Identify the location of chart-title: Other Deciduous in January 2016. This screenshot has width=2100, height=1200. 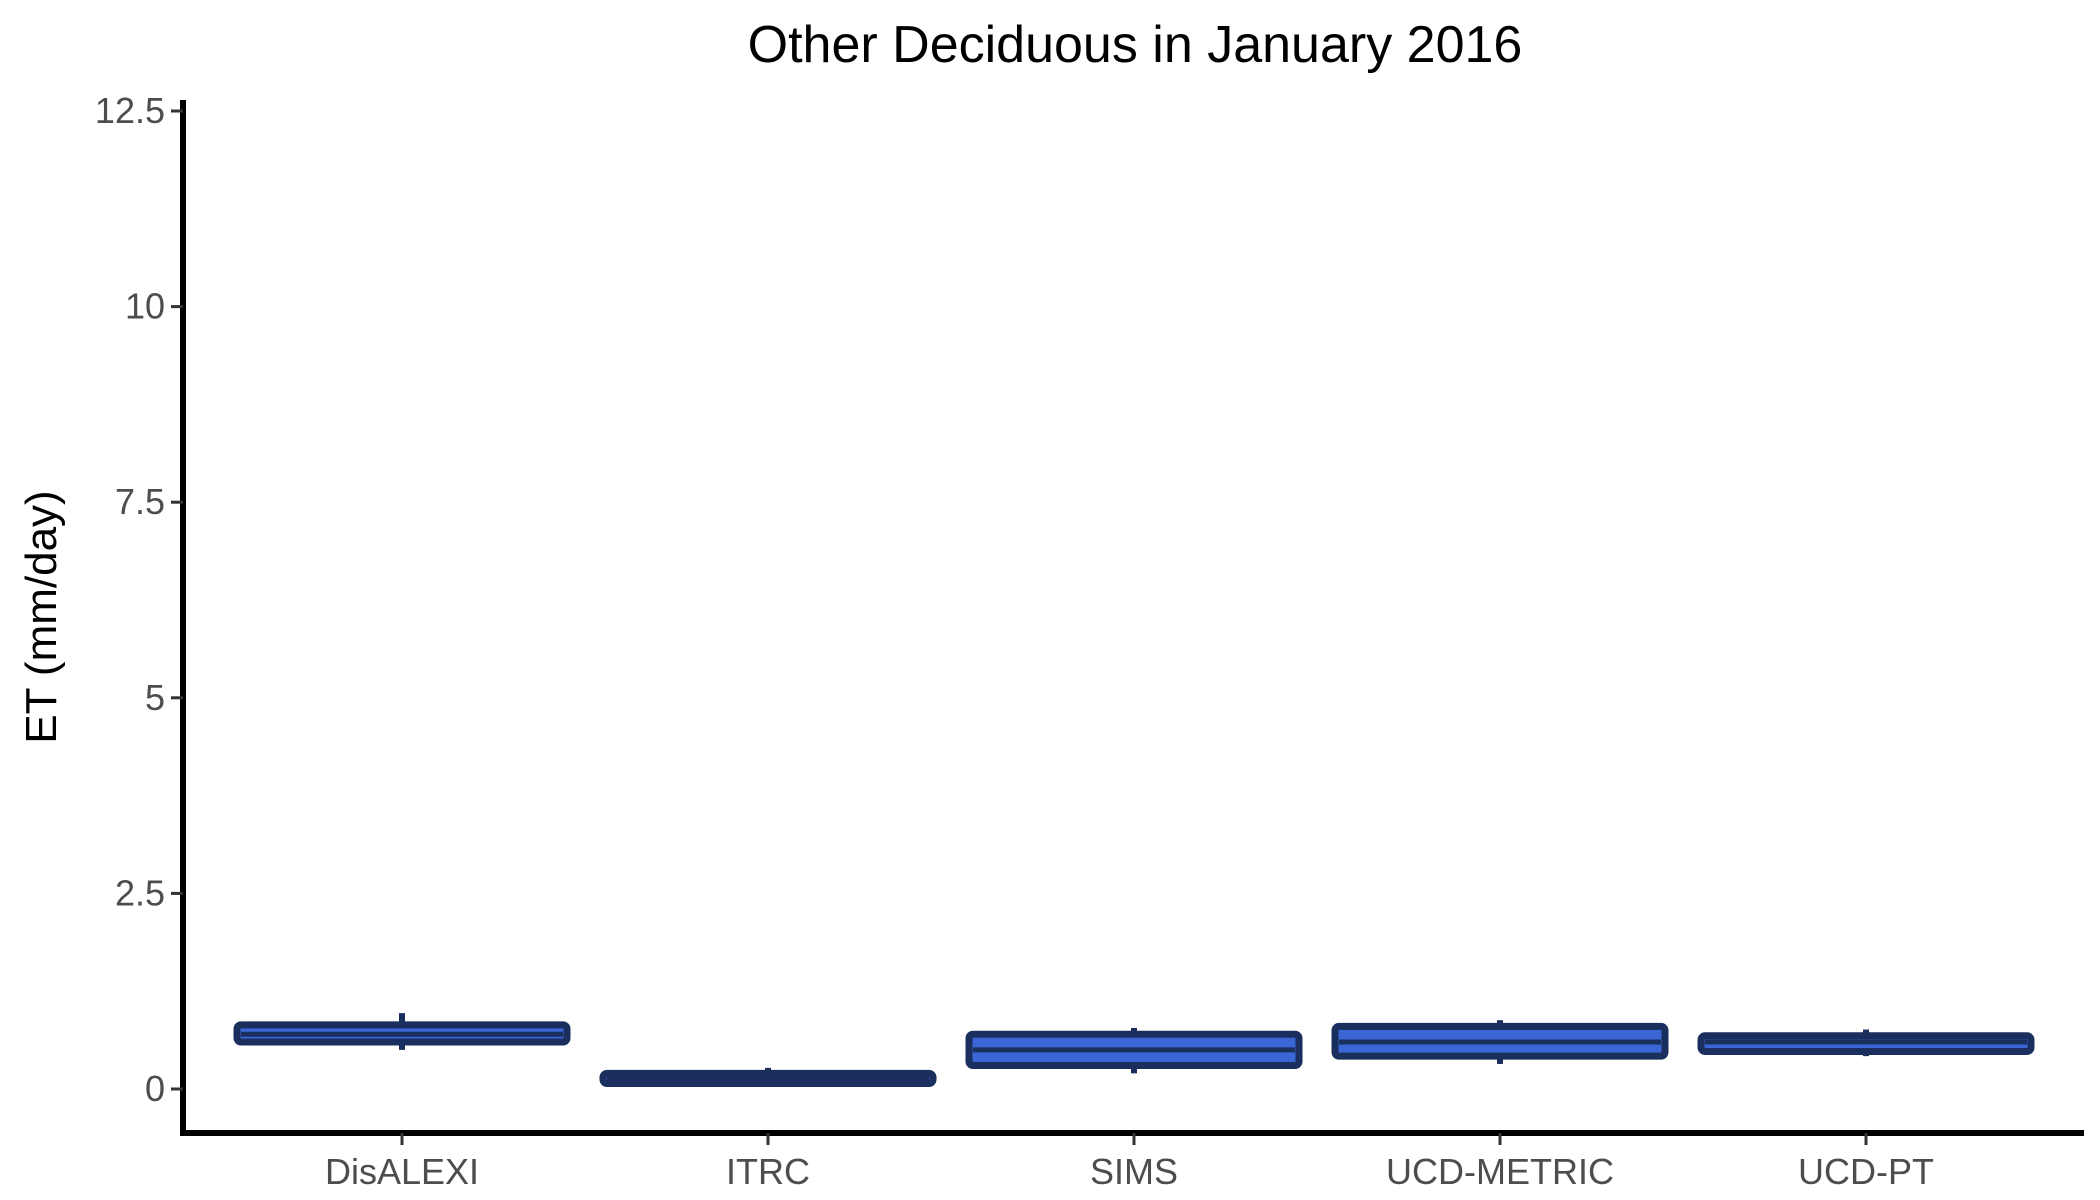
(1135, 45).